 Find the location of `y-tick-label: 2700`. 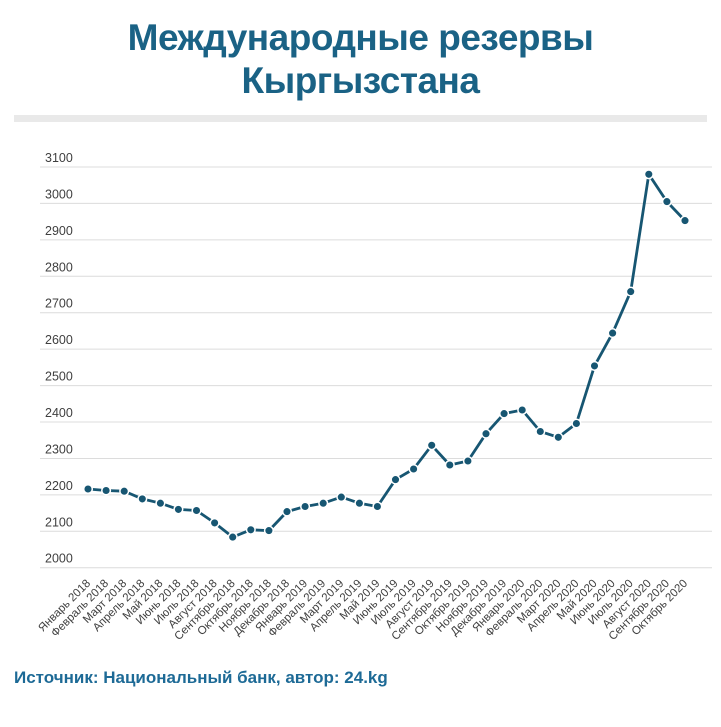

y-tick-label: 2700 is located at coordinates (59, 303).